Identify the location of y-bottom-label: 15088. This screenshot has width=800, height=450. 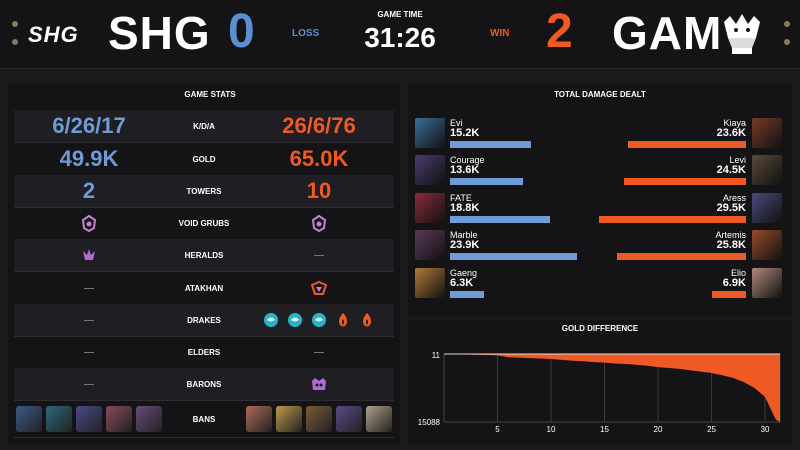
(429, 422).